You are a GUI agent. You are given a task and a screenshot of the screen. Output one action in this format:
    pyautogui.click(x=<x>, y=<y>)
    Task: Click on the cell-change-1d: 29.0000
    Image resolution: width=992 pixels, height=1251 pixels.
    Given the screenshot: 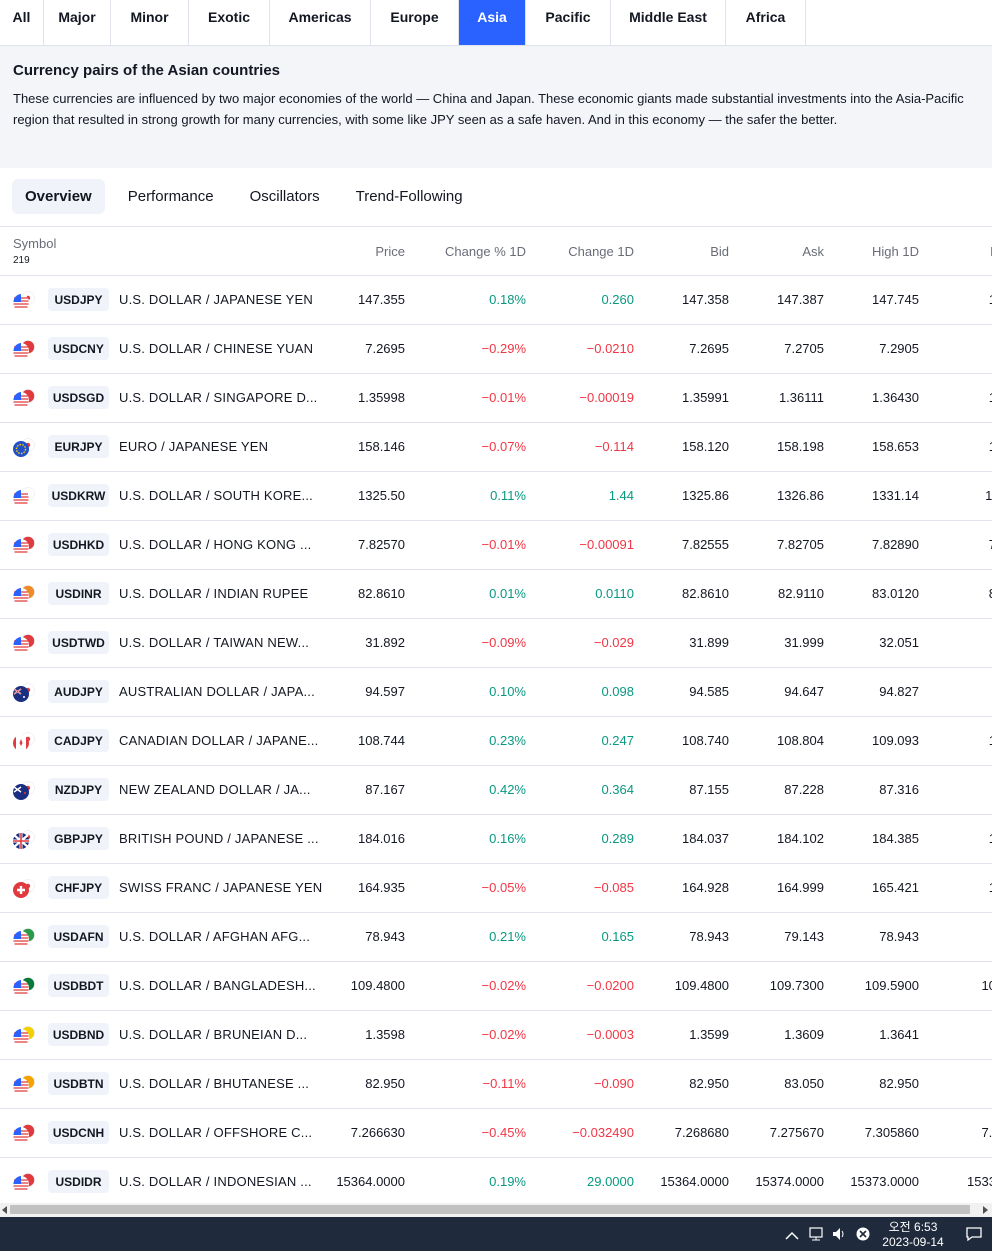 What is the action you would take?
    pyautogui.click(x=610, y=1181)
    